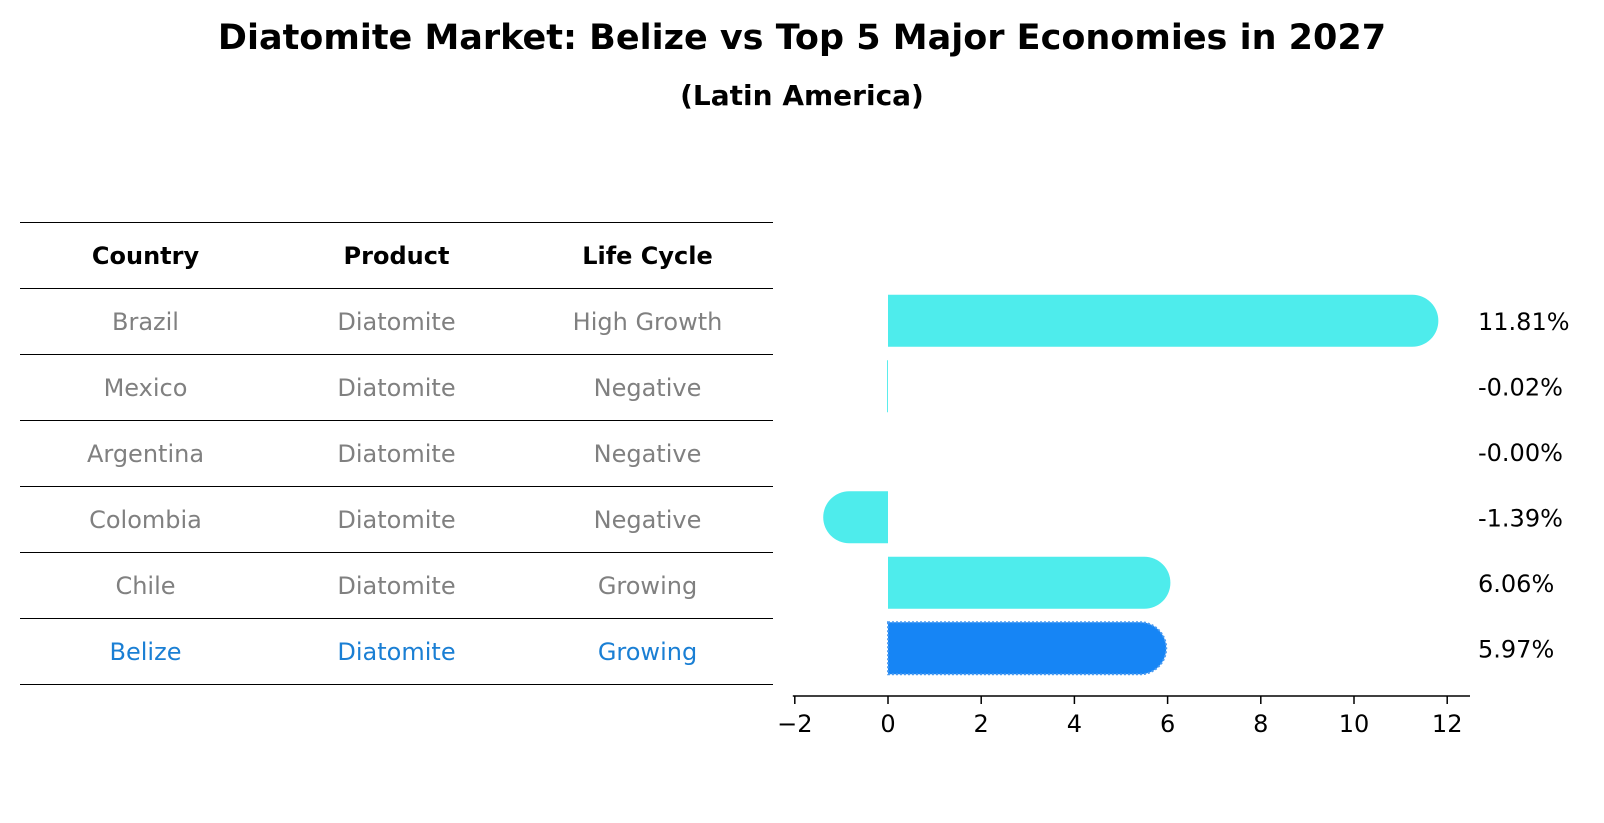 This screenshot has height=823, width=1604. What do you see at coordinates (1167, 724) in the screenshot?
I see `x-tick-label: 6` at bounding box center [1167, 724].